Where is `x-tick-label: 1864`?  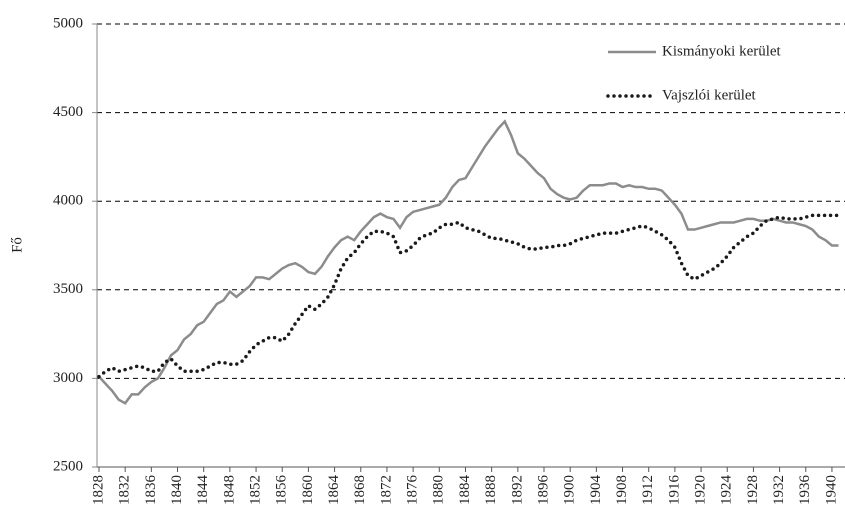
x-tick-label: 1864 is located at coordinates (334, 490).